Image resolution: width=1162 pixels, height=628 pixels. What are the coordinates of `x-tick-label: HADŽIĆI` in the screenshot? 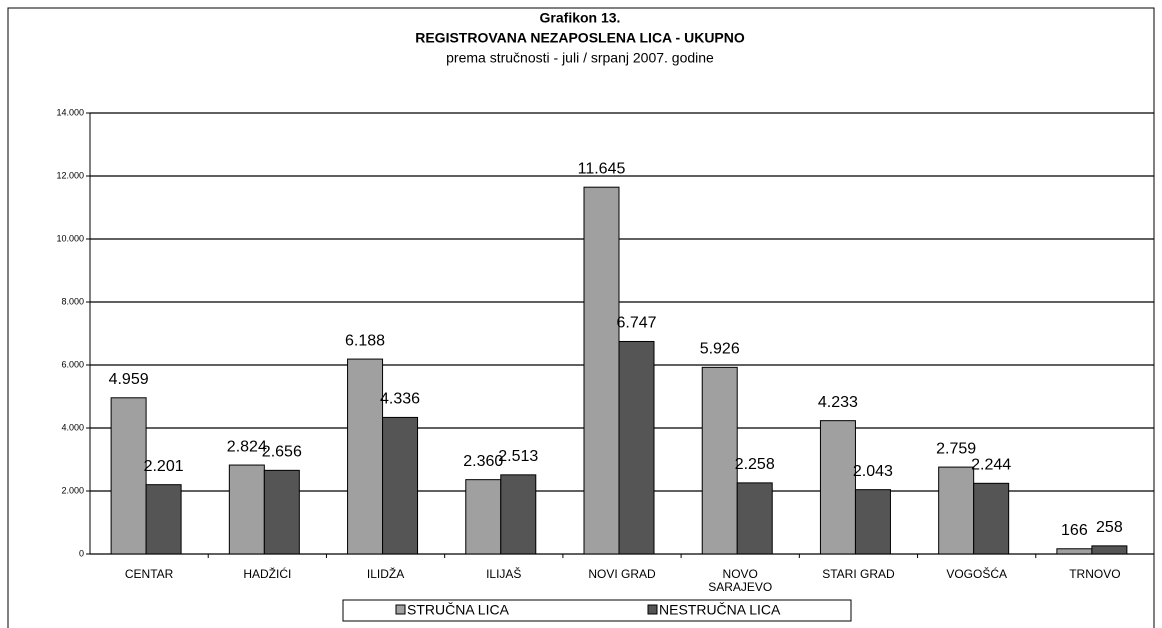 It's located at (267, 574).